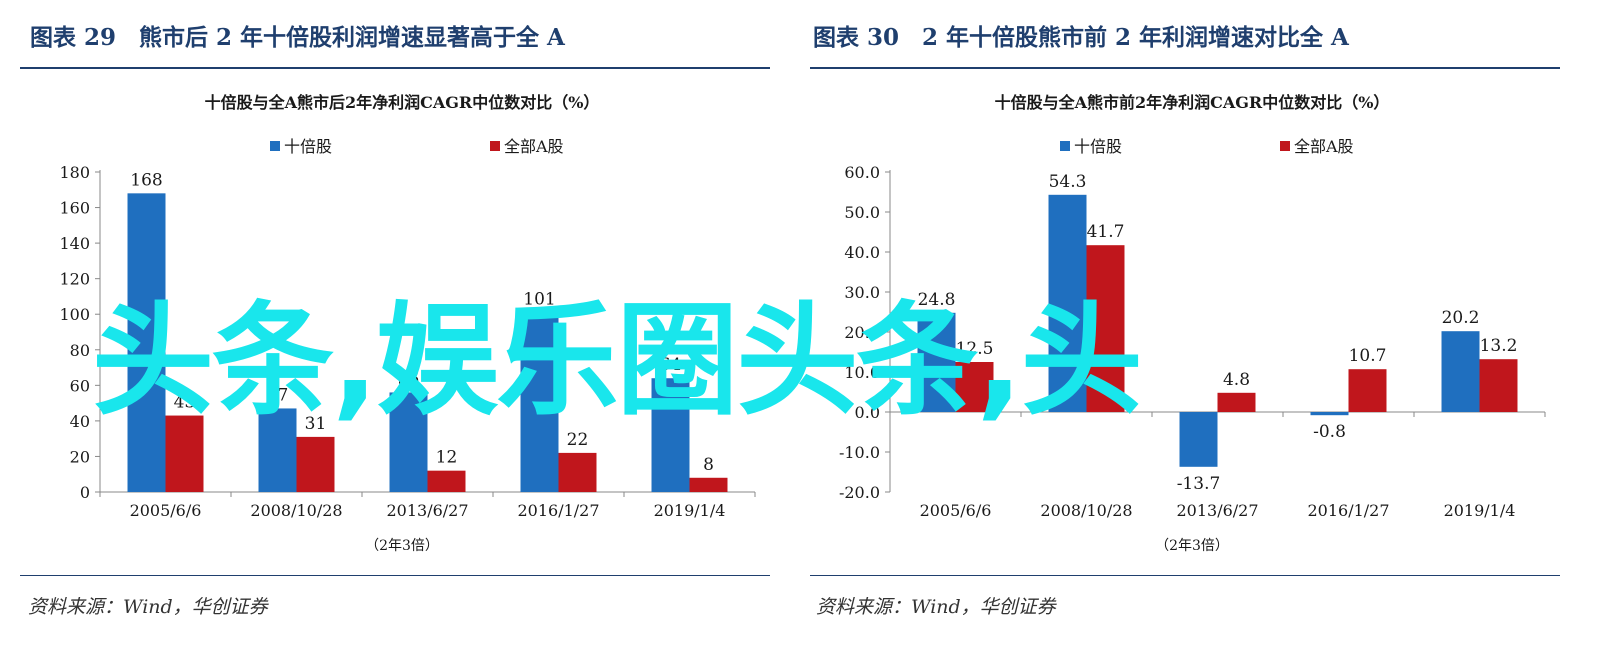 Image resolution: width=1602 pixels, height=651 pixels. Describe the element at coordinates (409, 379) in the screenshot. I see `data-label: 56` at that location.